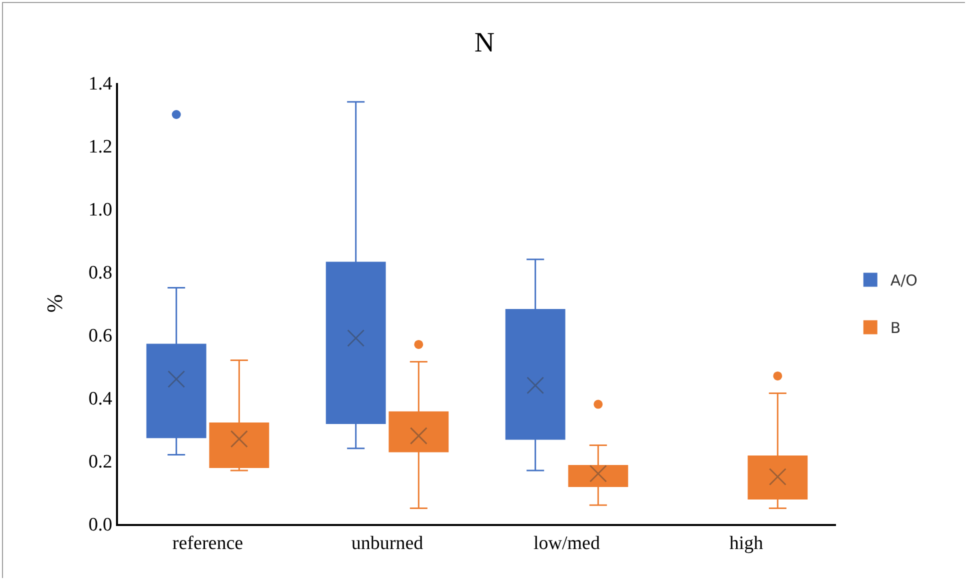 The width and height of the screenshot is (969, 582). Describe the element at coordinates (100, 273) in the screenshot. I see `y-tick-label: 0.8` at that location.